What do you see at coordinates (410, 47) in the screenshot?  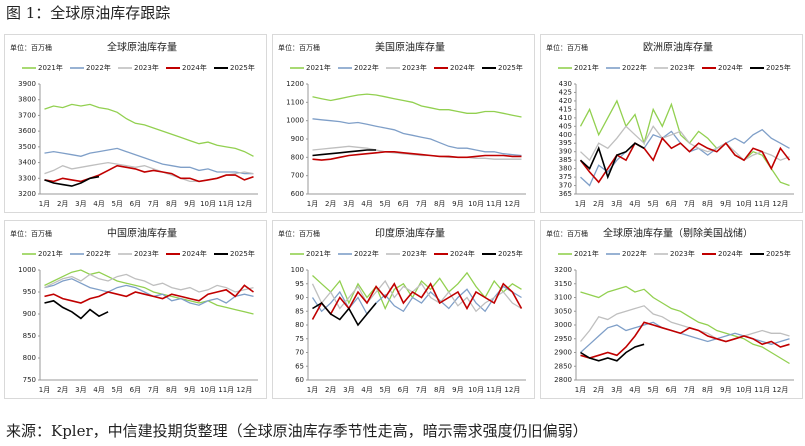 I see `chart-title: 美国原油库存量` at bounding box center [410, 47].